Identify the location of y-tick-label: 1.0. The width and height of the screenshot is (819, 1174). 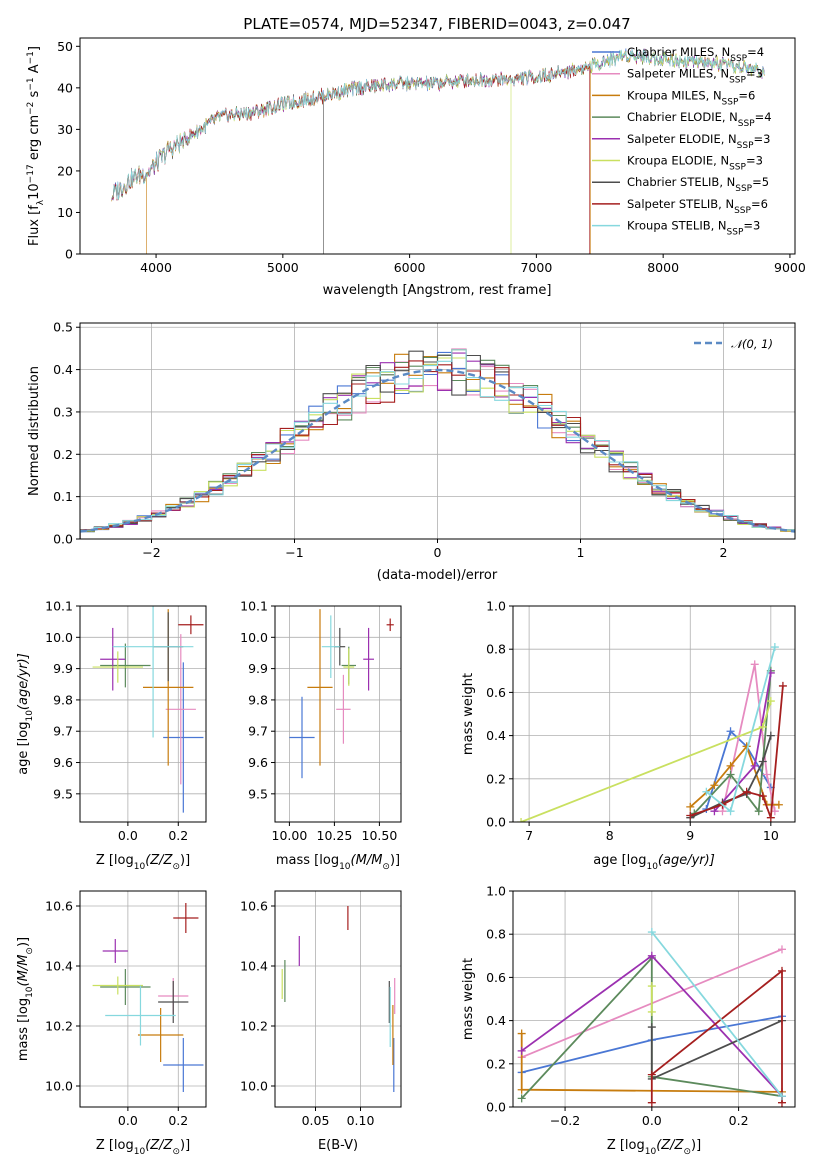
(496, 891).